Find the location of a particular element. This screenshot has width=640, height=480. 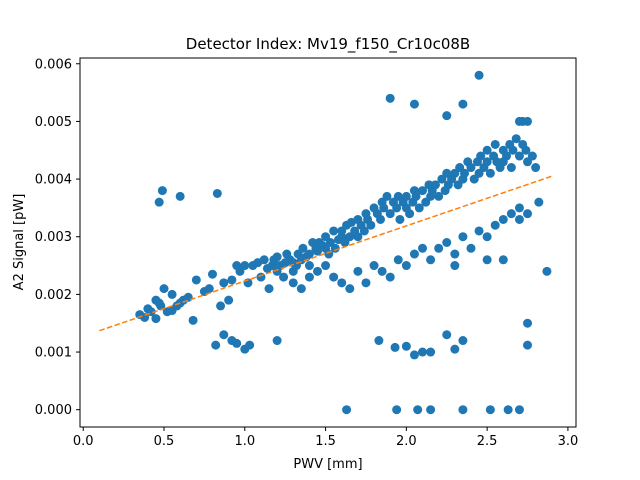

y-axis-label: A2 Signal [pW] is located at coordinates (19, 242).